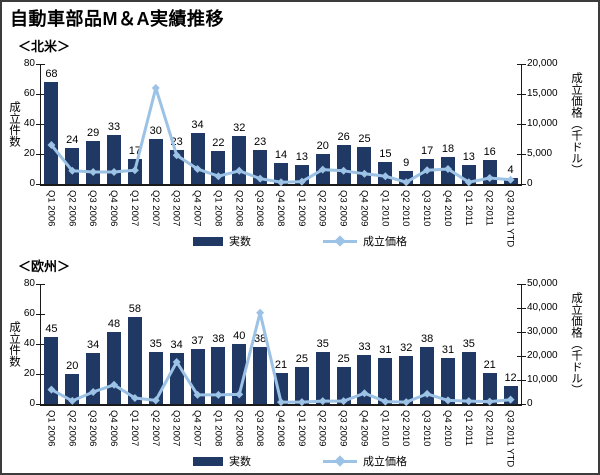 The image size is (600, 475). I want to click on x-axis-label: Q1 2007, so click(134, 208).